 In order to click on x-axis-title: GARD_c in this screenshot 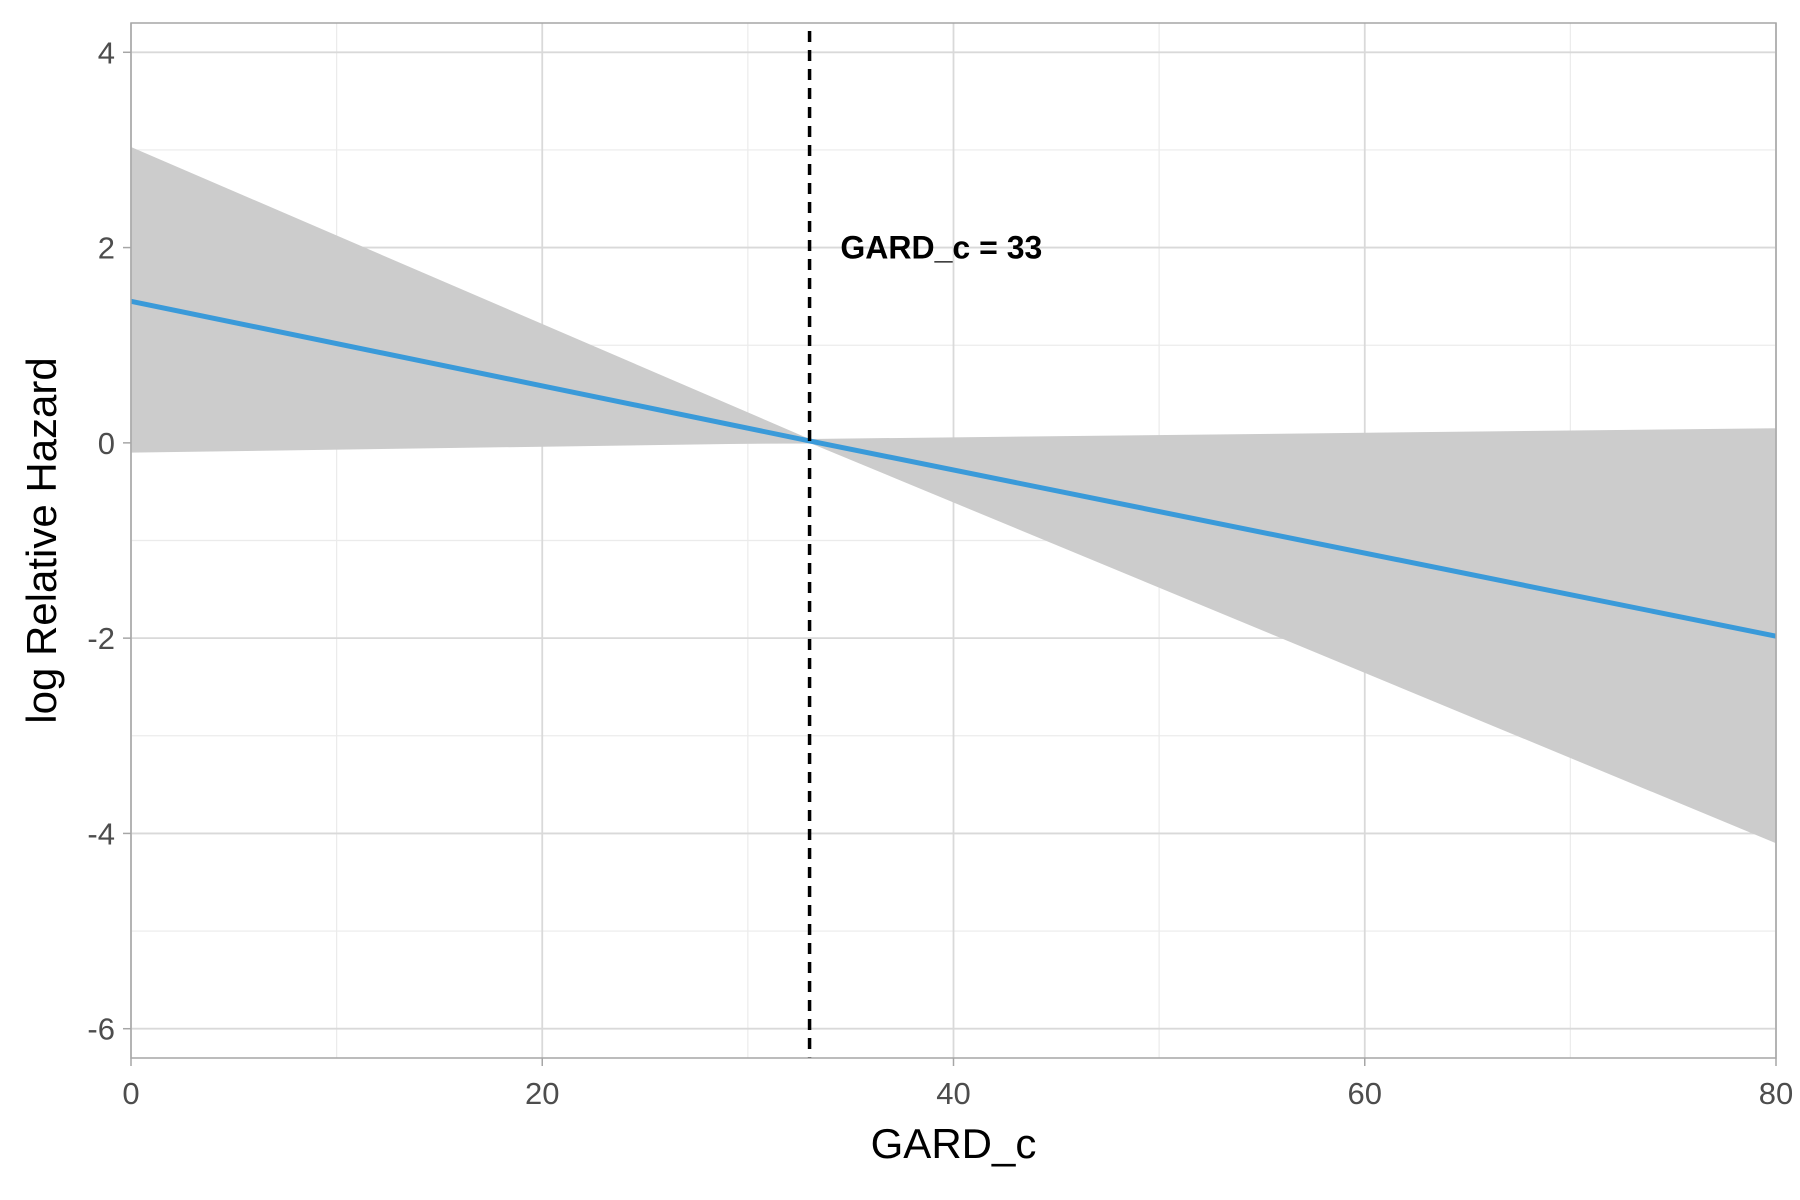, I will do `click(954, 1143)`.